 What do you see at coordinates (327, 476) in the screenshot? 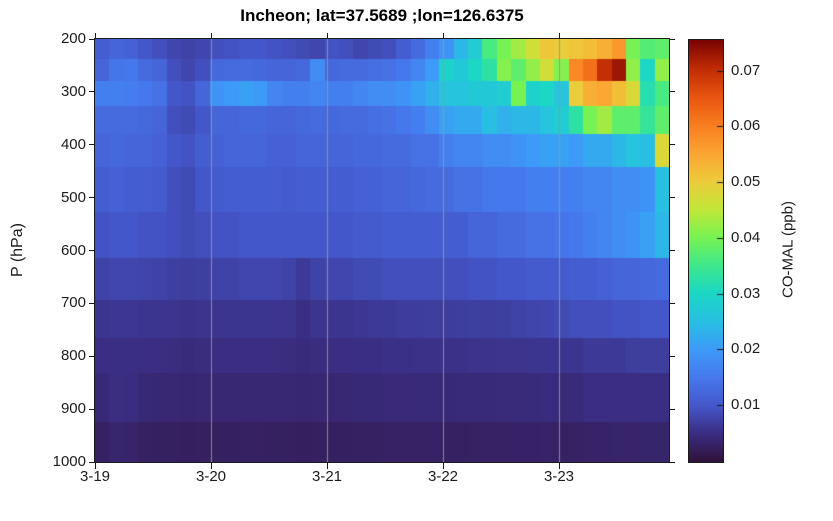
I see `x-tick-label-3-21: 3-21` at bounding box center [327, 476].